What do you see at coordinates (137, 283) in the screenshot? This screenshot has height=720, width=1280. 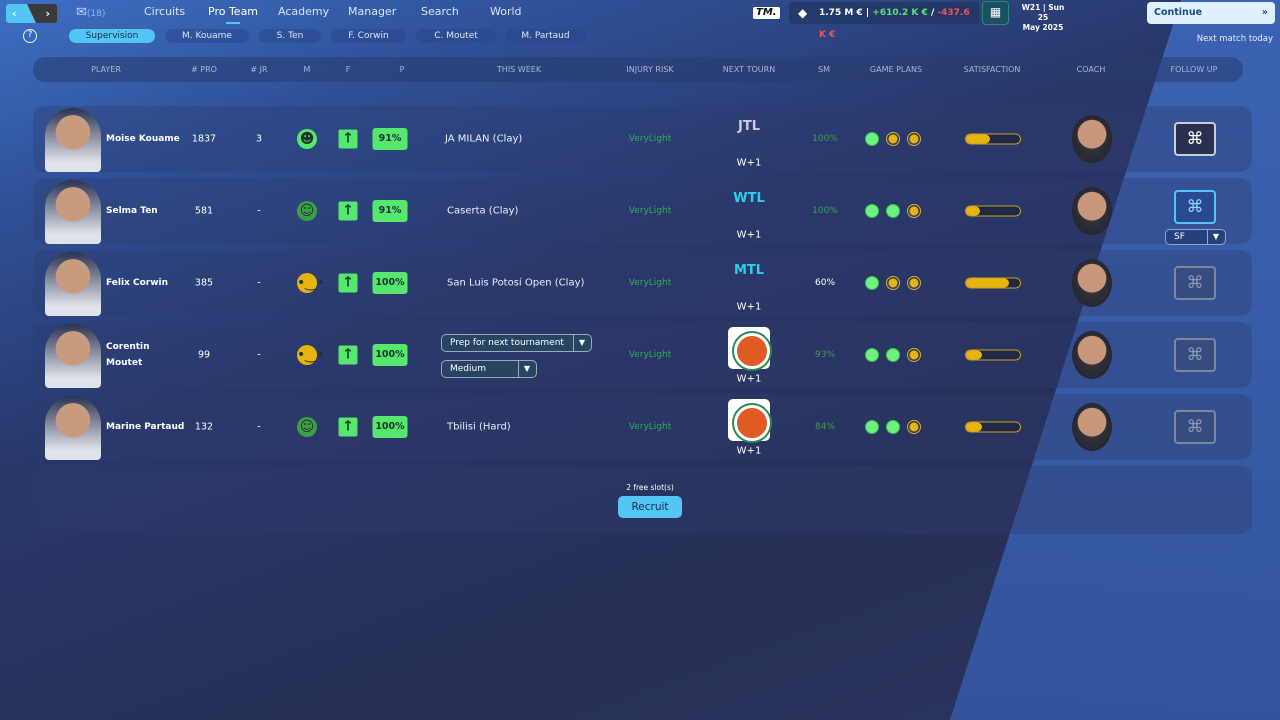 I see `player-name: Felix Corwin` at bounding box center [137, 283].